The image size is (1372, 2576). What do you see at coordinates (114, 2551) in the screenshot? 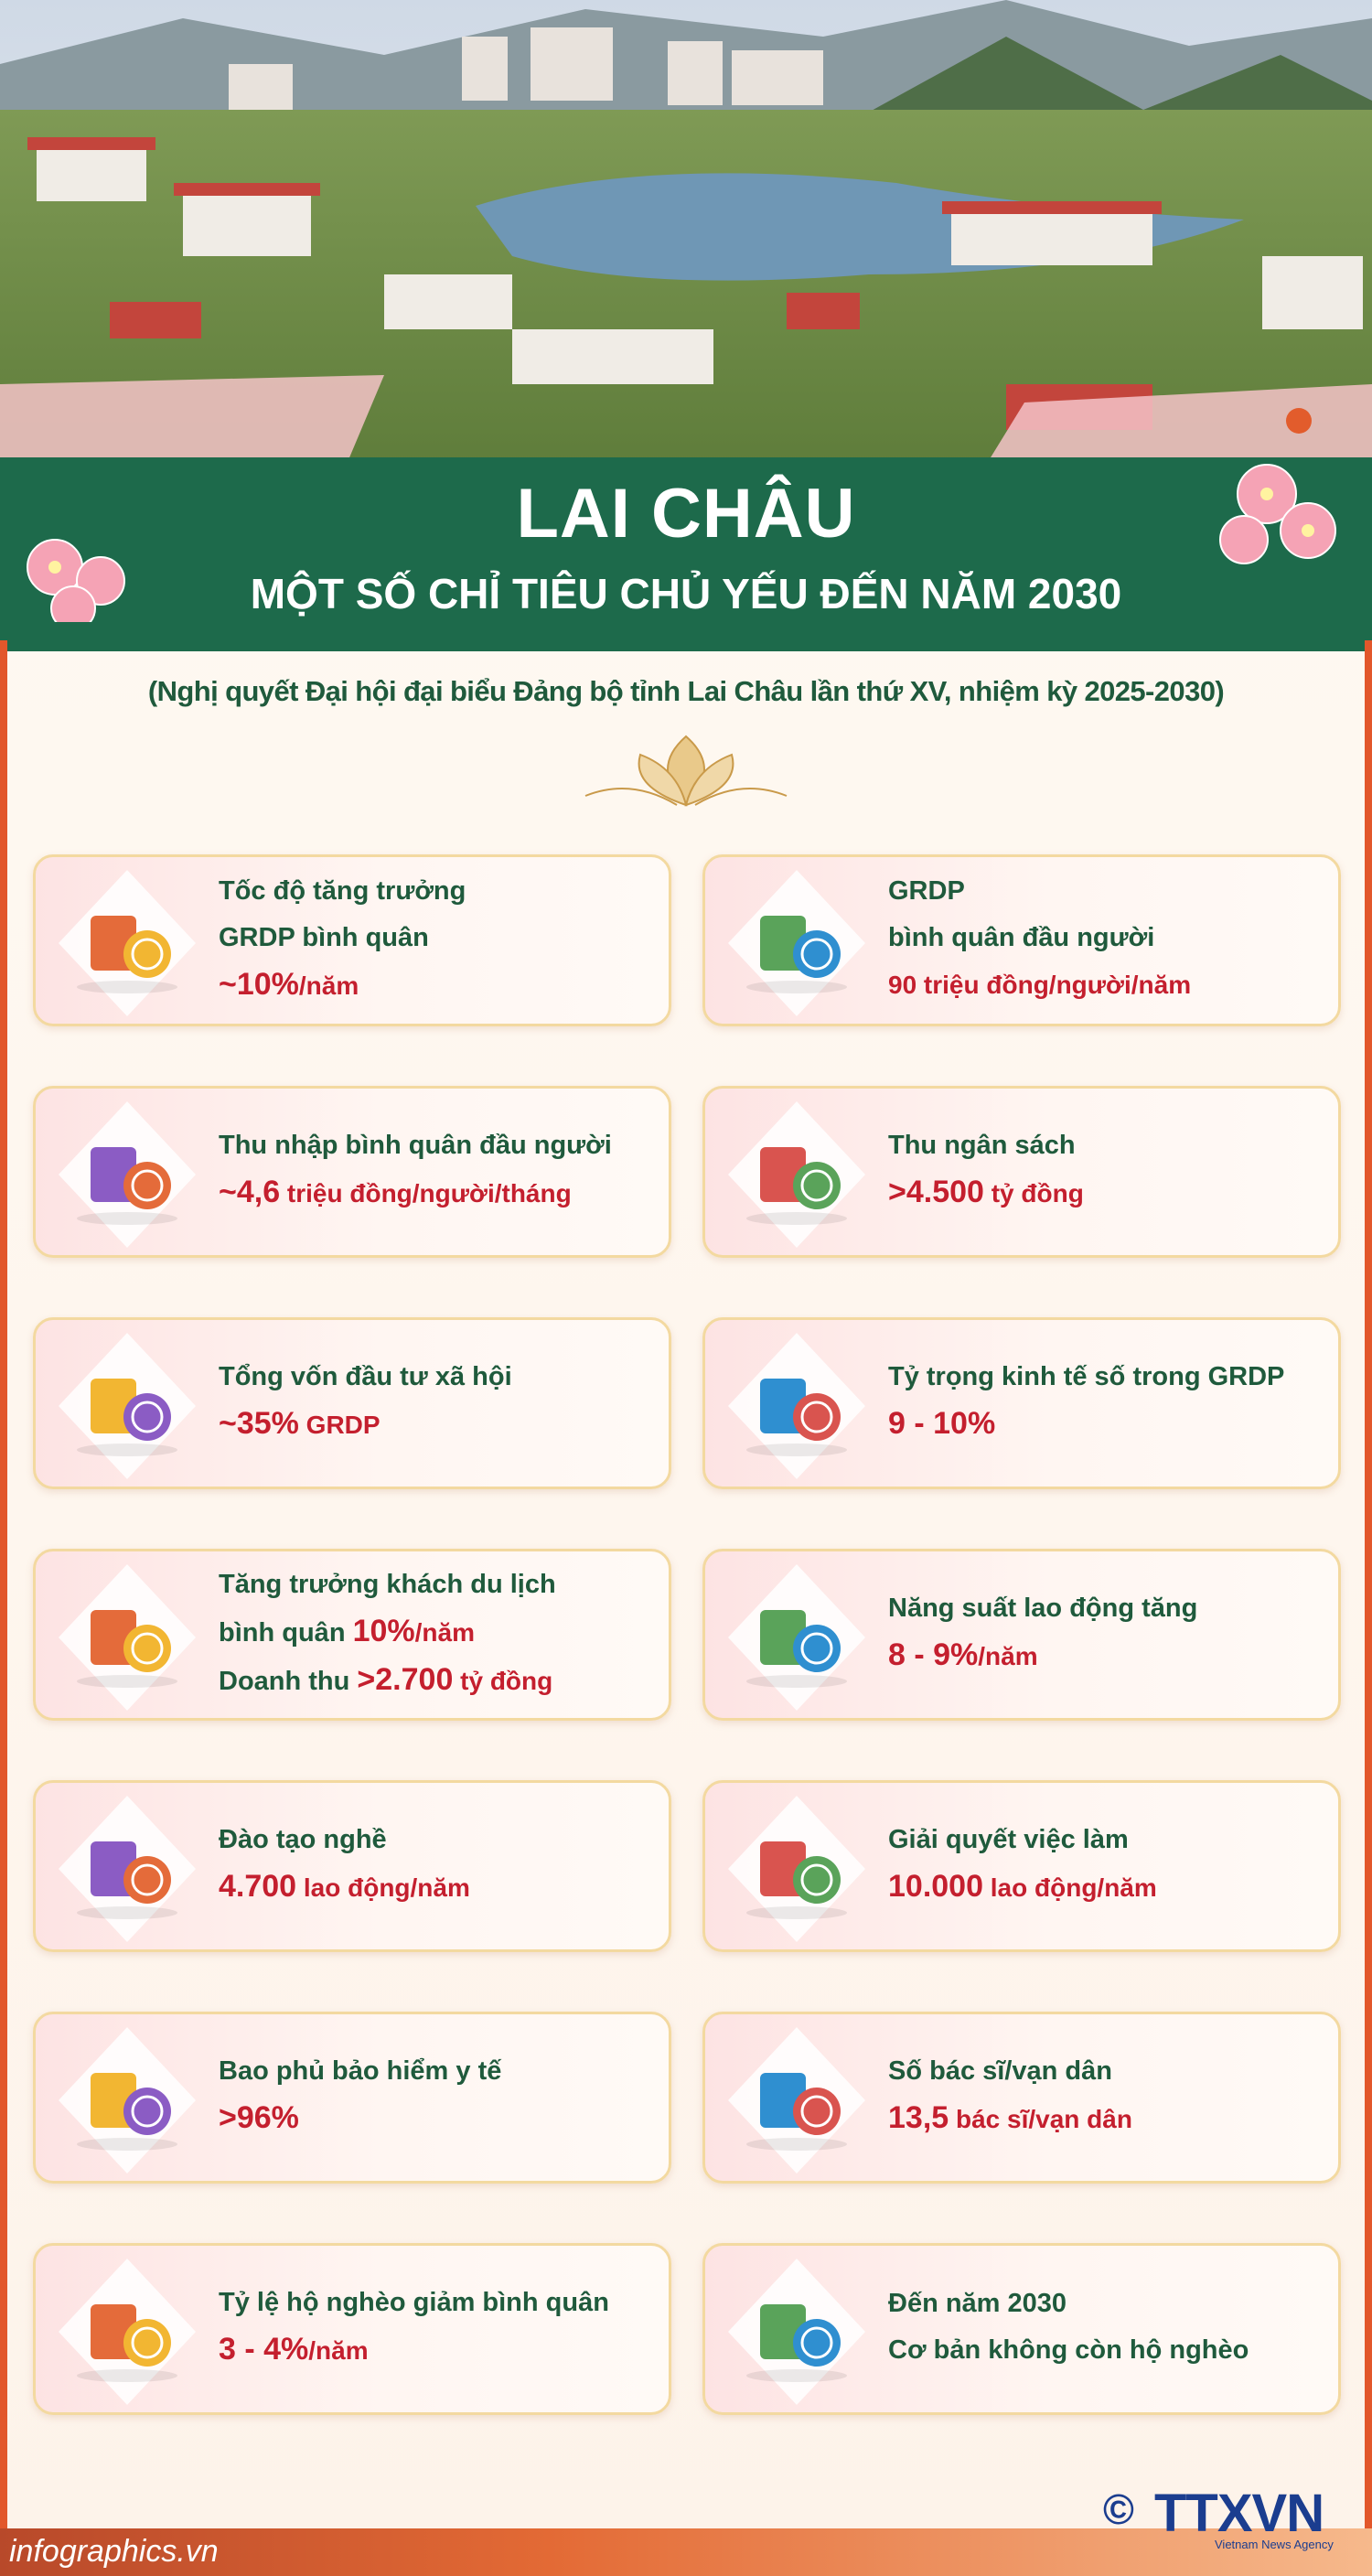
I see `site-name: infographics.vn` at bounding box center [114, 2551].